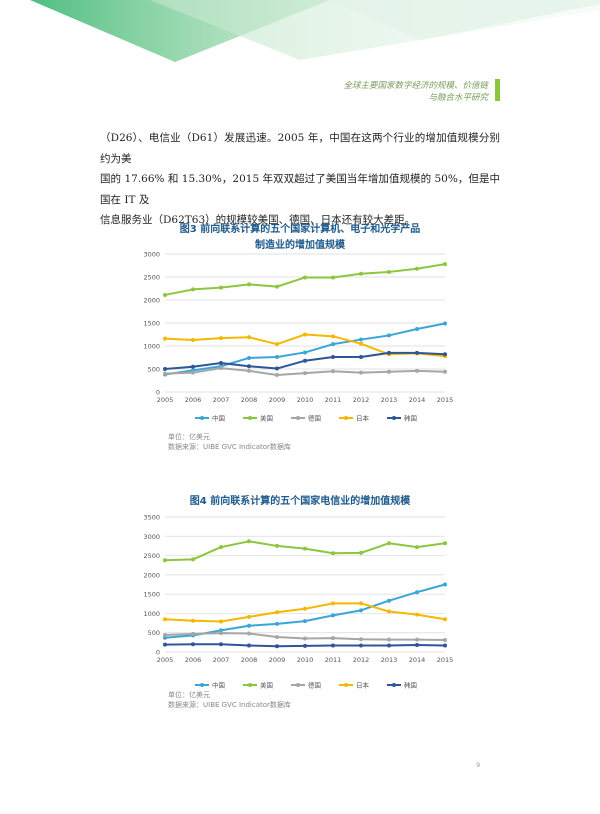  What do you see at coordinates (154, 370) in the screenshot?
I see `y-tick-label: 500` at bounding box center [154, 370].